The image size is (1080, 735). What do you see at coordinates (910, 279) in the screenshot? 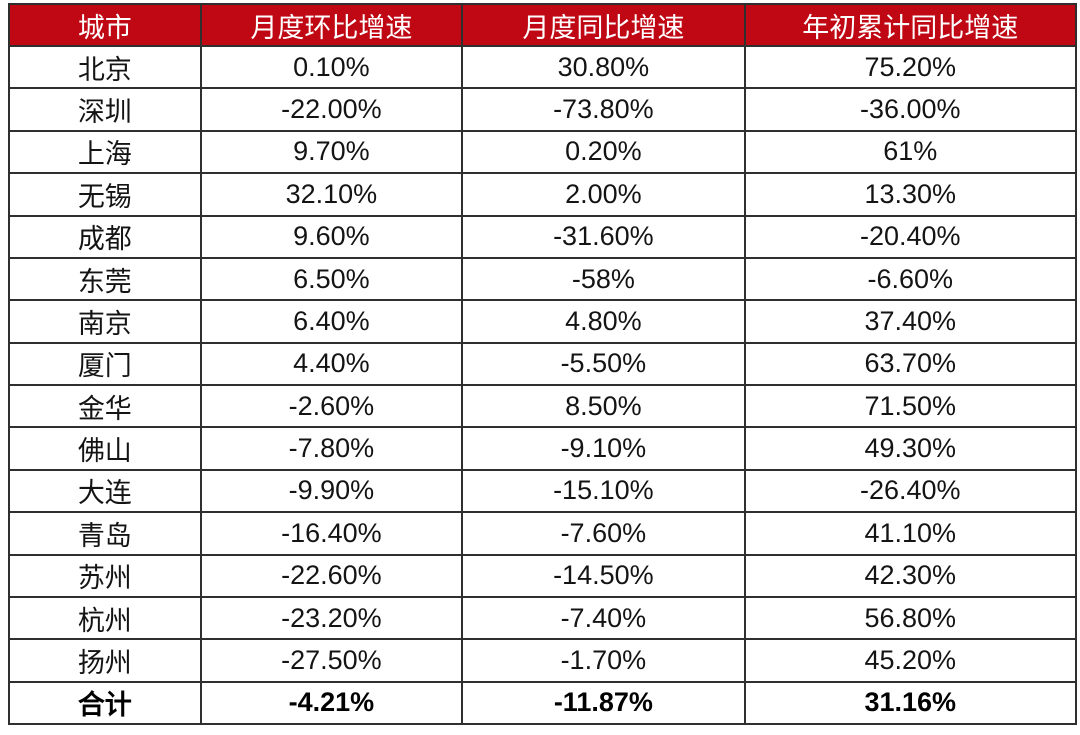
I see `value-cell: -6.60%` at bounding box center [910, 279].